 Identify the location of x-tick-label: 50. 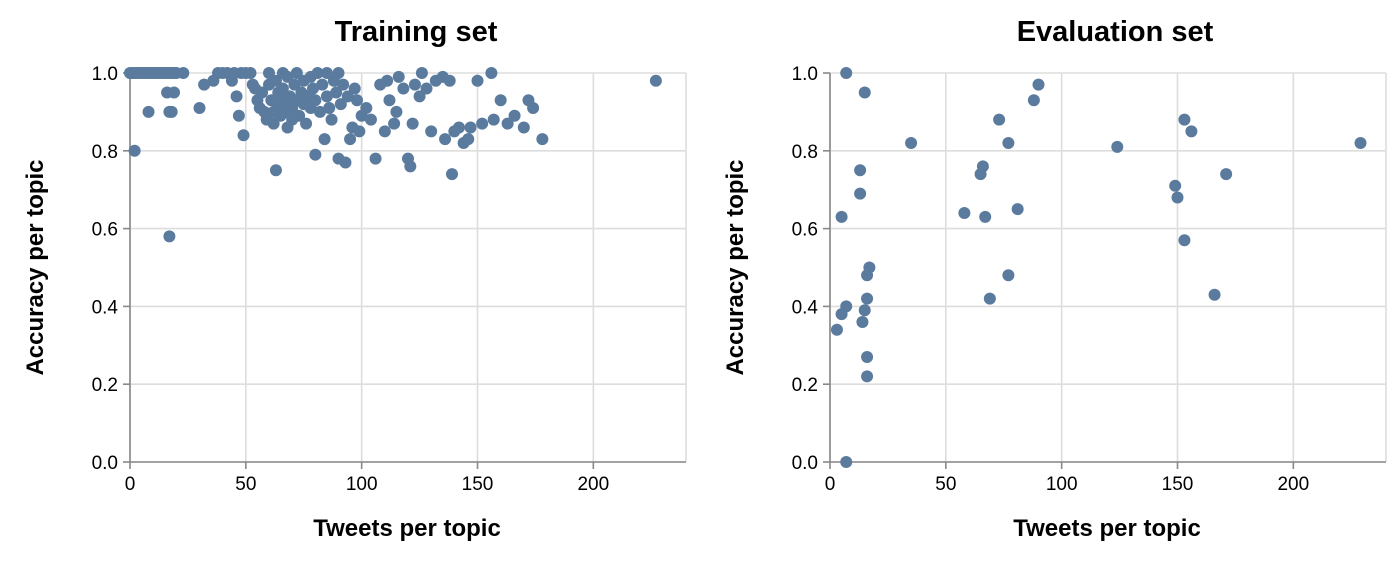
(245, 484).